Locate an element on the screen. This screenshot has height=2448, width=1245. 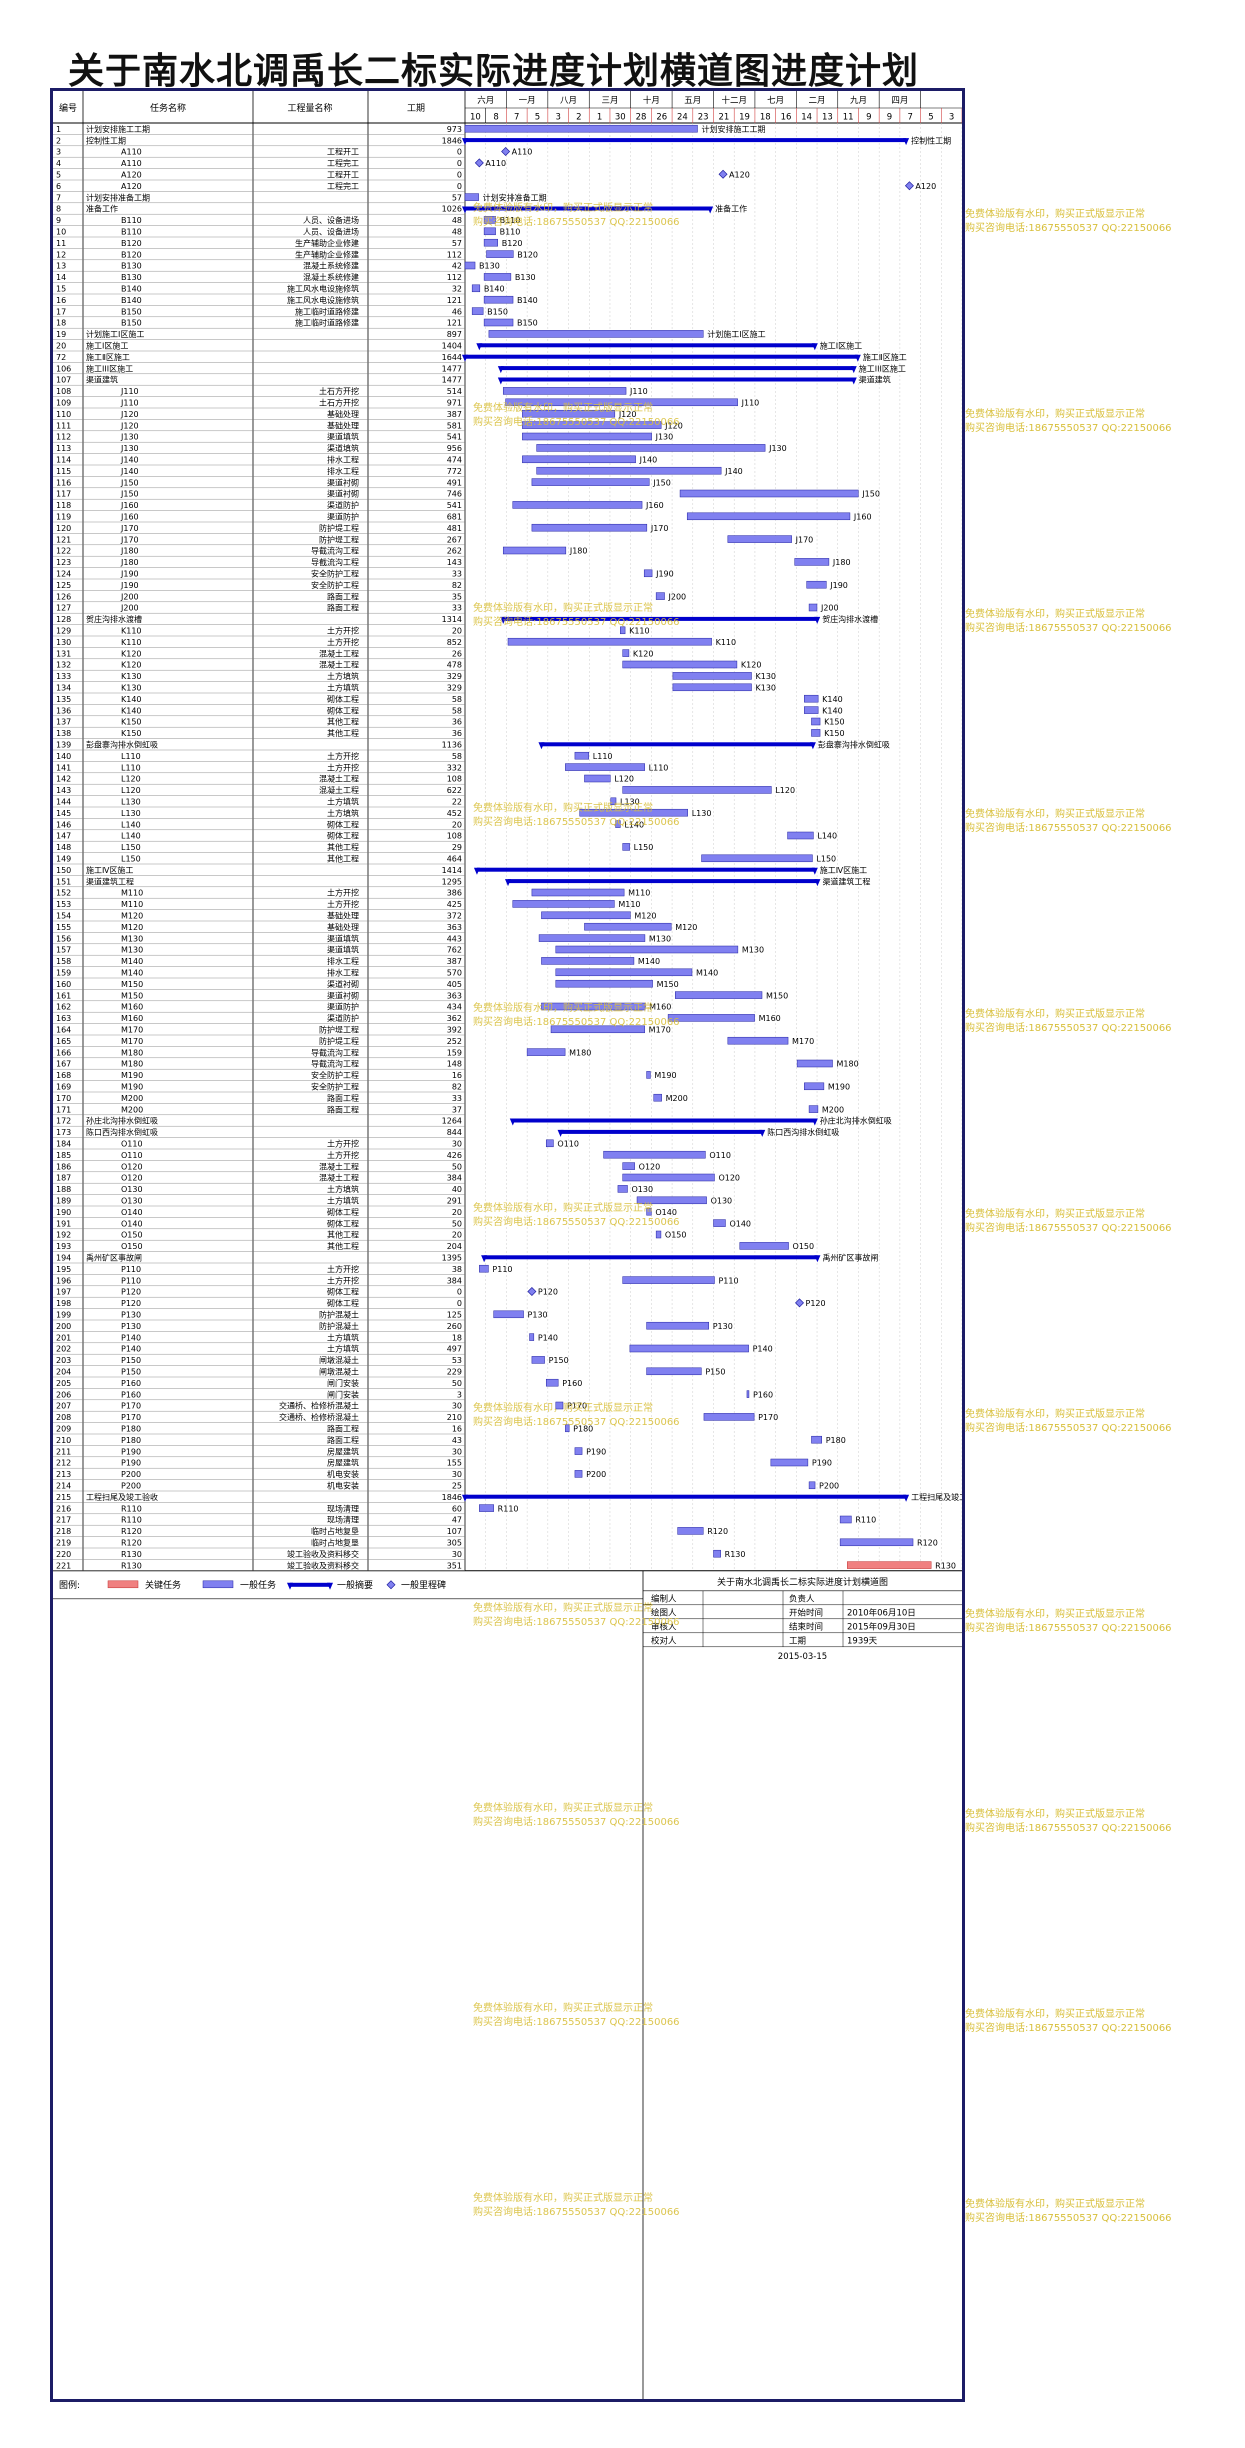
bar-label: A120 is located at coordinates (739, 175).